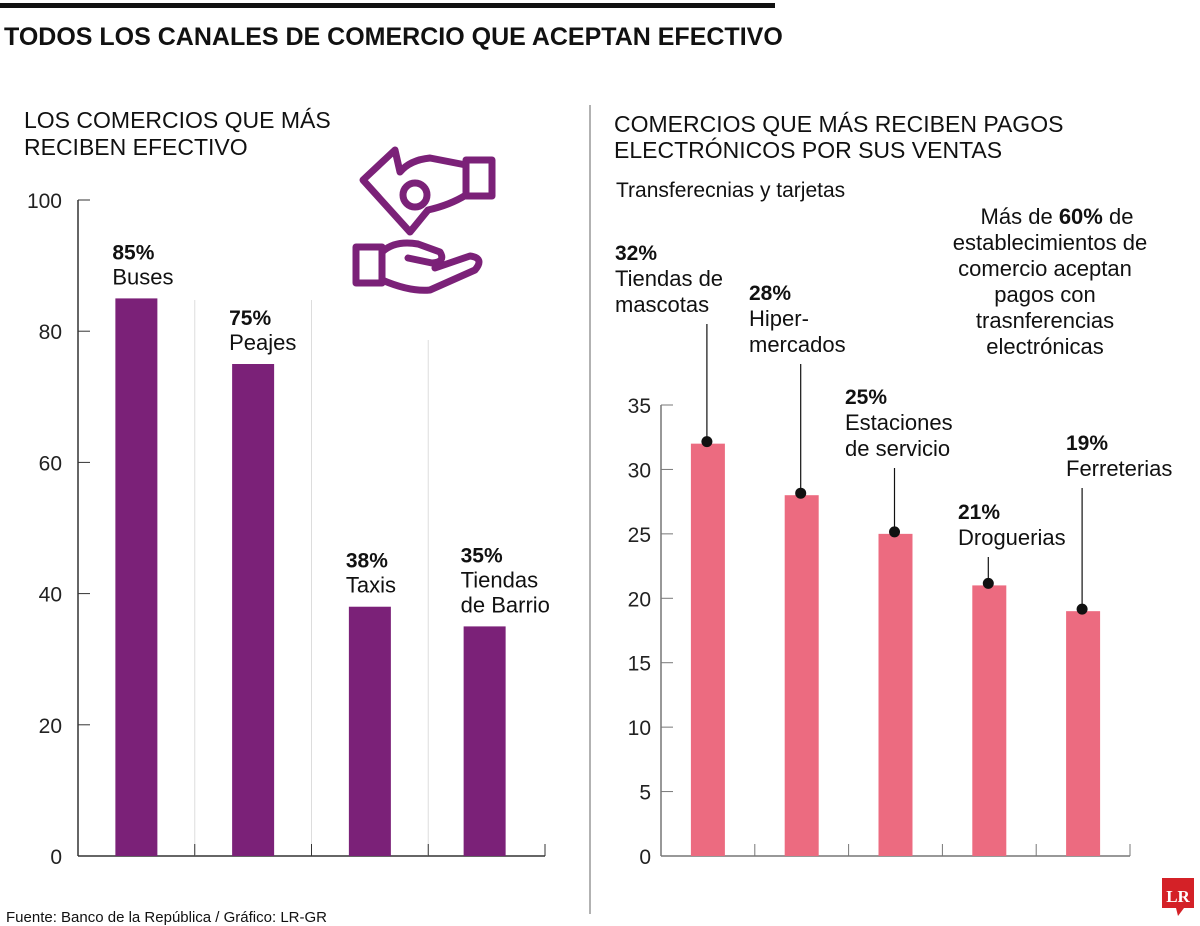 The height and width of the screenshot is (926, 1200). Describe the element at coordinates (838, 124) in the screenshot. I see `right-chart-title-line1: COMERCIOS QUE MÁS RECIBEN PAGOS` at that location.